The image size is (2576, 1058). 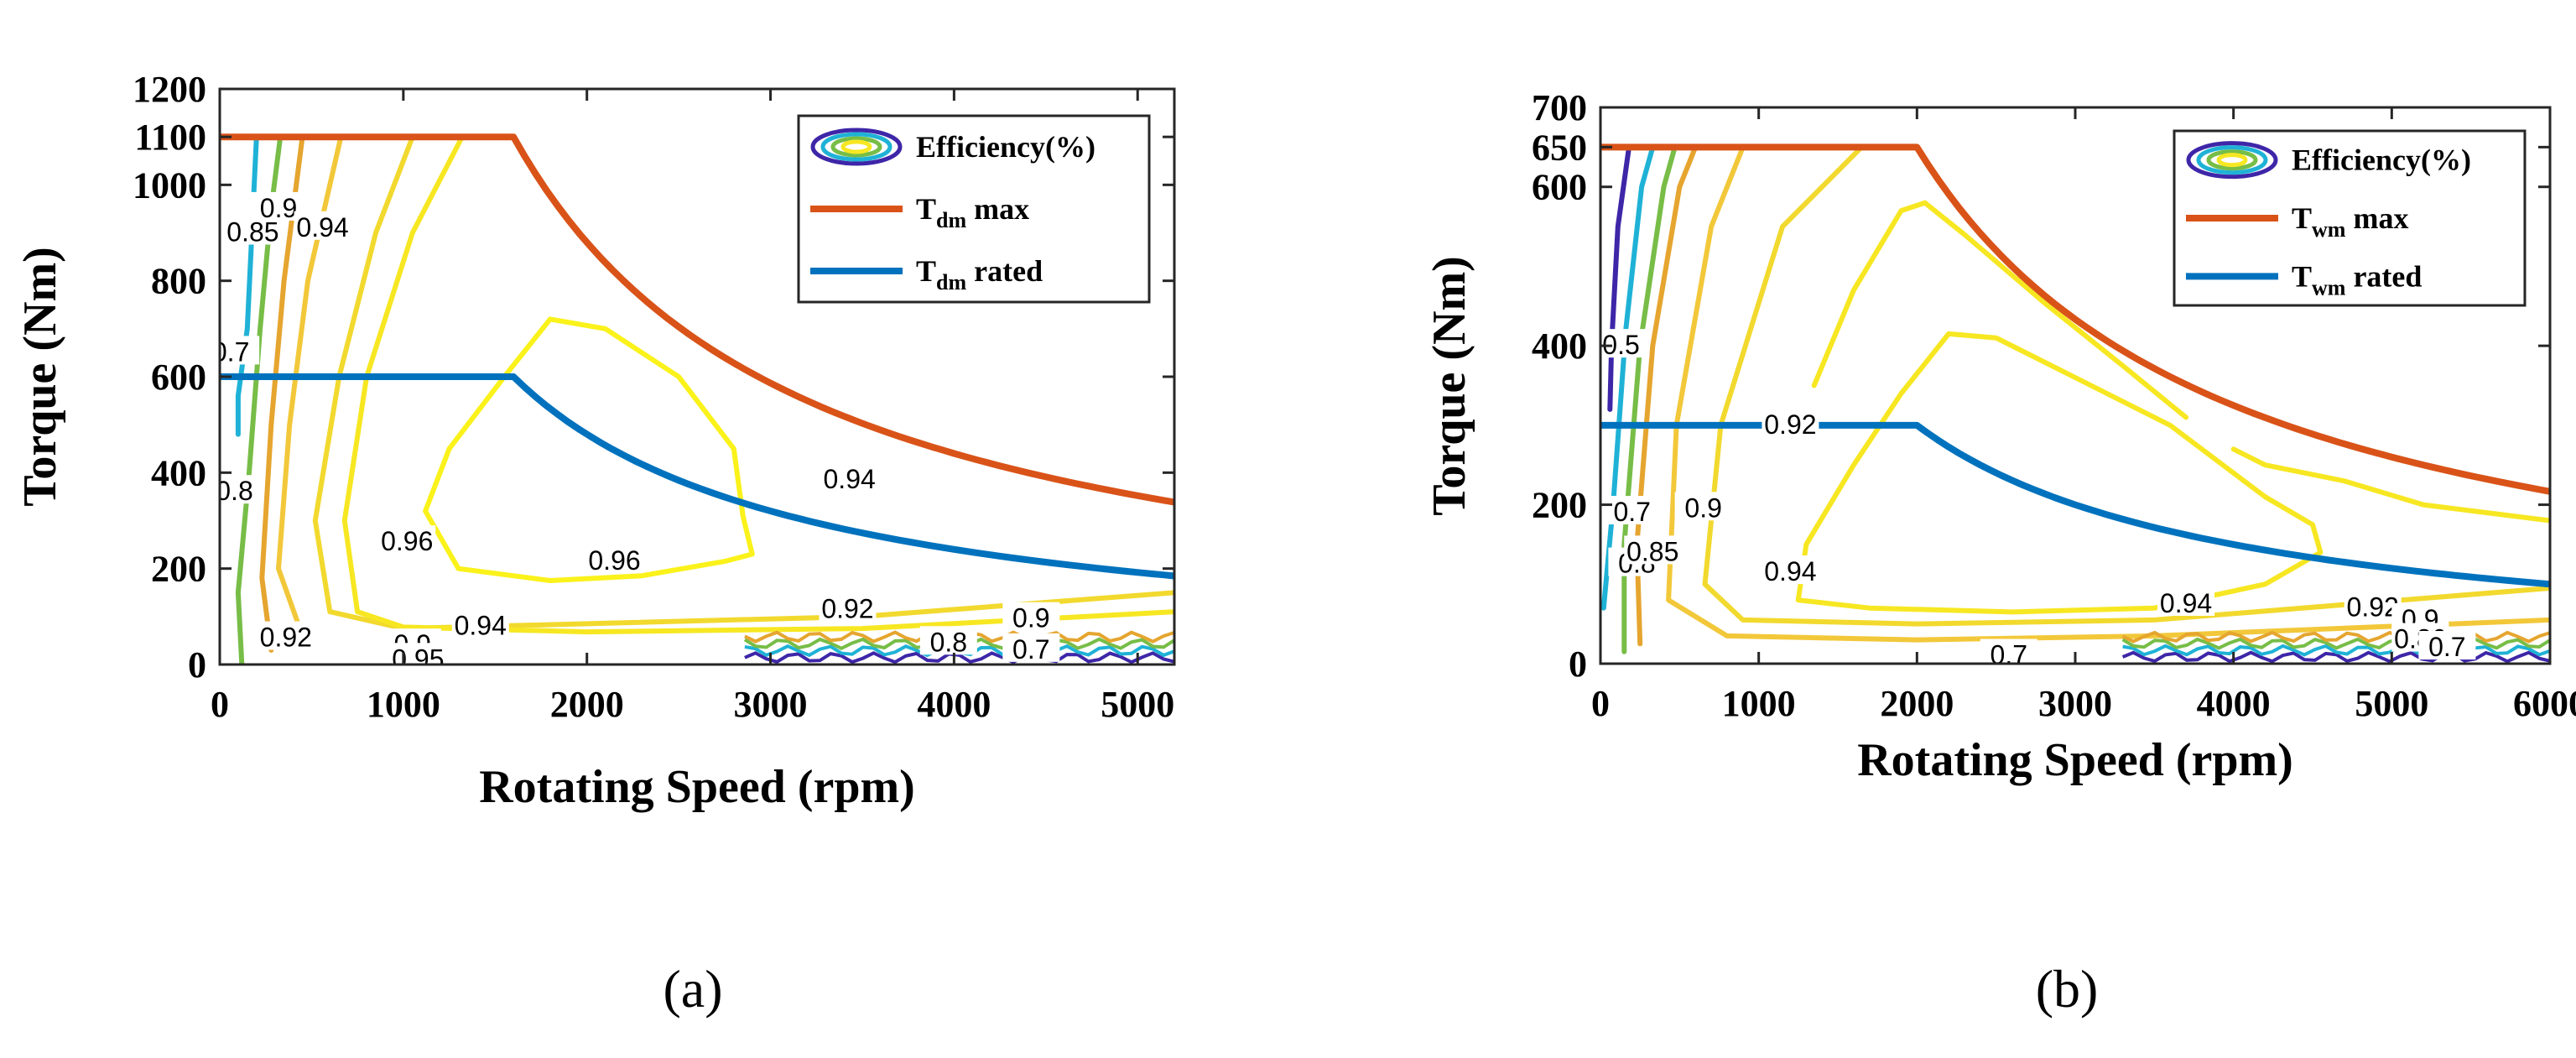 I want to click on y-tick-label: 700, so click(x=1559, y=107).